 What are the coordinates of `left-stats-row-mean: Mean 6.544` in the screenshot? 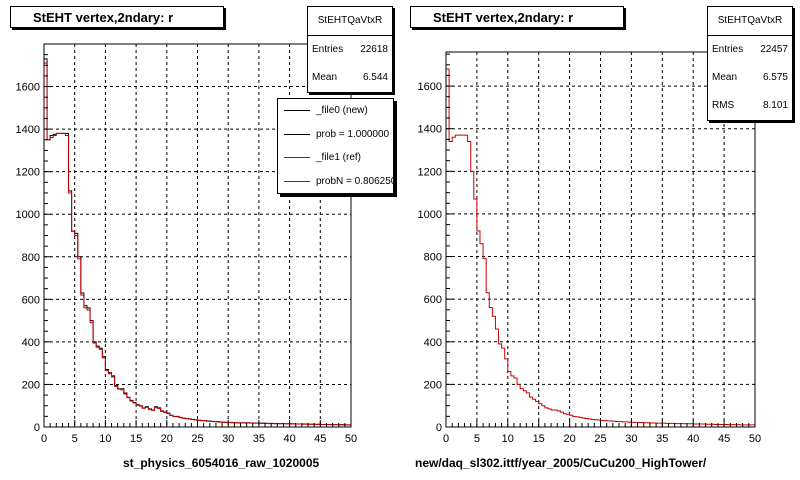 It's located at (350, 78).